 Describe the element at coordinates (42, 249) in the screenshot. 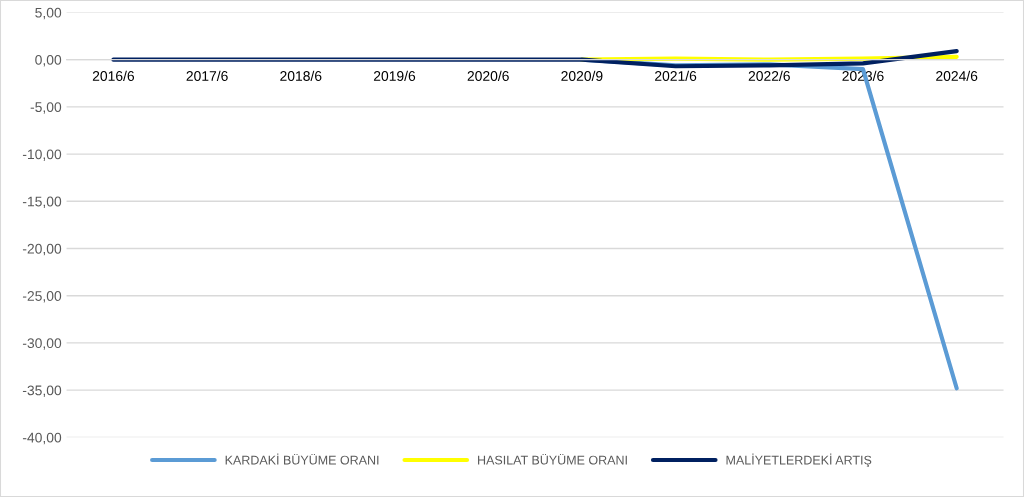

I see `y-tick-label: -20,00` at that location.